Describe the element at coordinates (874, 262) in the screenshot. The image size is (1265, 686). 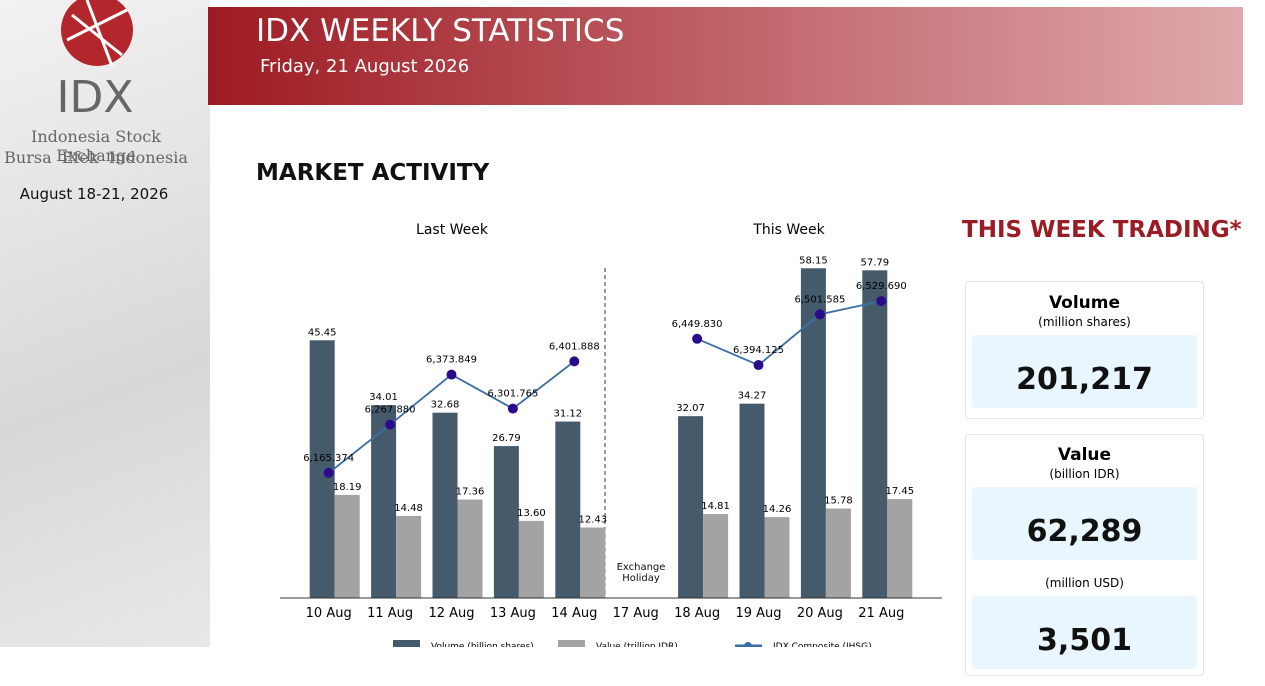
I see `bar-label: 57.79` at that location.